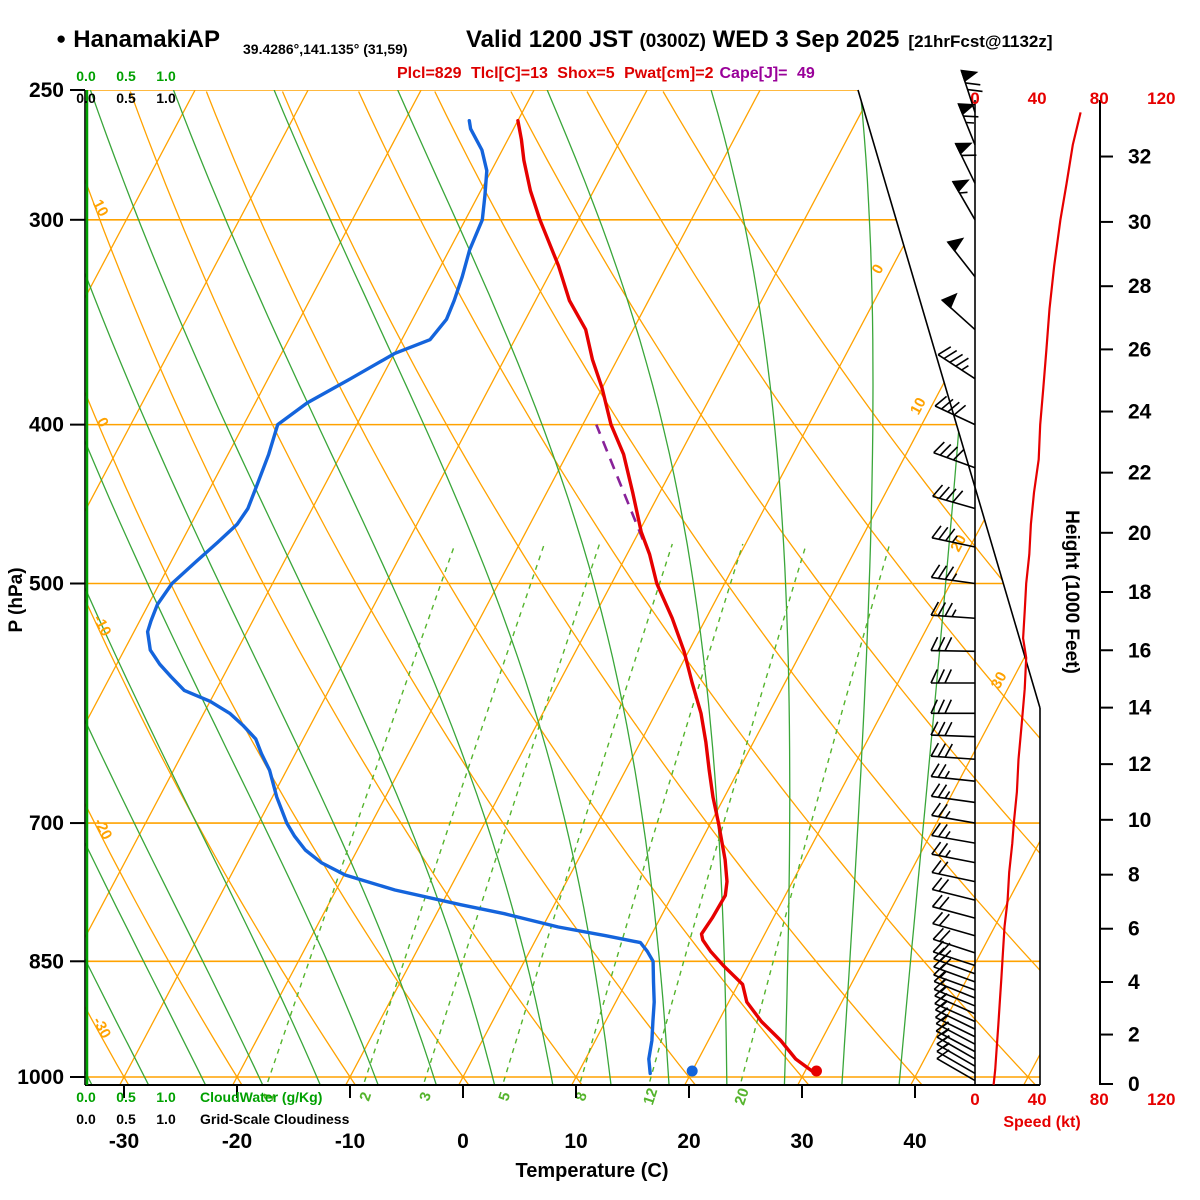 The image size is (1200, 1200). Describe the element at coordinates (575, 1141) in the screenshot. I see `temperature-tick-label: 10` at that location.